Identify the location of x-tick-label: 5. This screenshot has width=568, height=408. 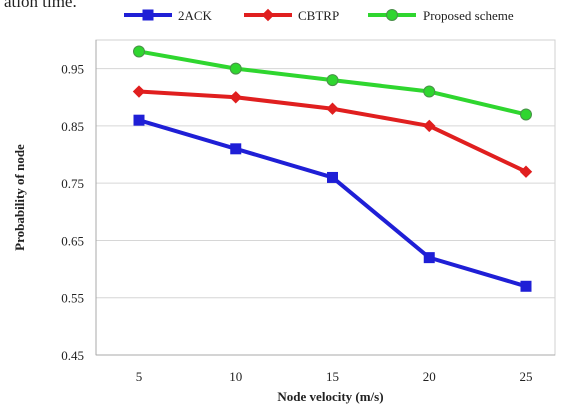
(139, 376).